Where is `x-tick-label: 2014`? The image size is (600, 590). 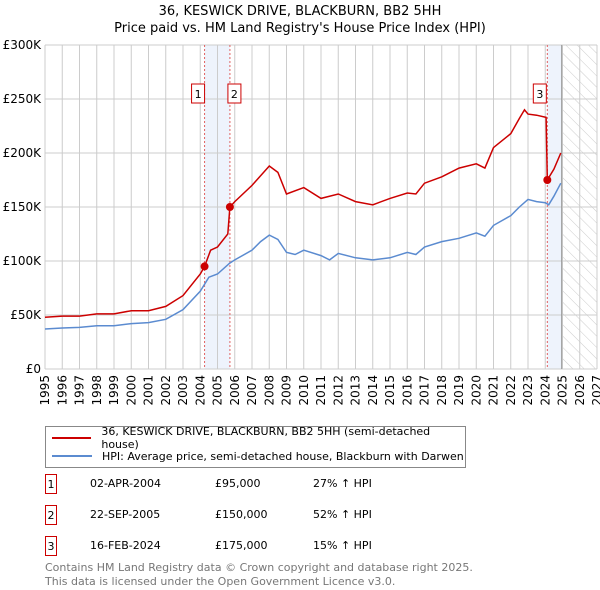
x-tick-label: 2014 is located at coordinates (373, 390).